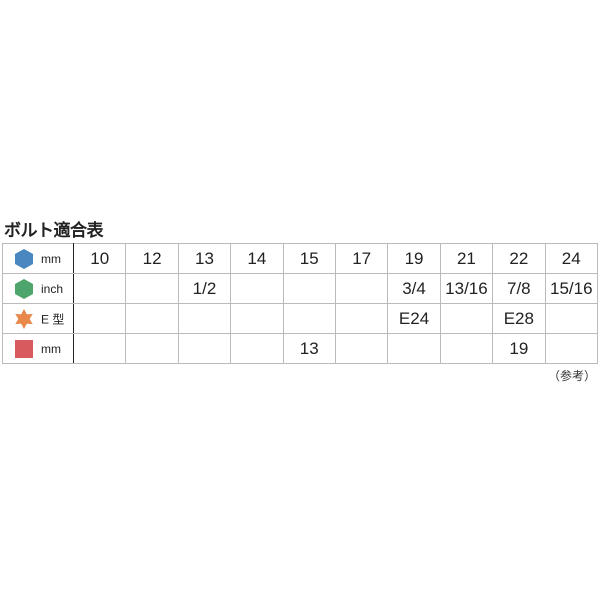 Image resolution: width=600 pixels, height=600 pixels. I want to click on table-cell: 12, so click(152, 258).